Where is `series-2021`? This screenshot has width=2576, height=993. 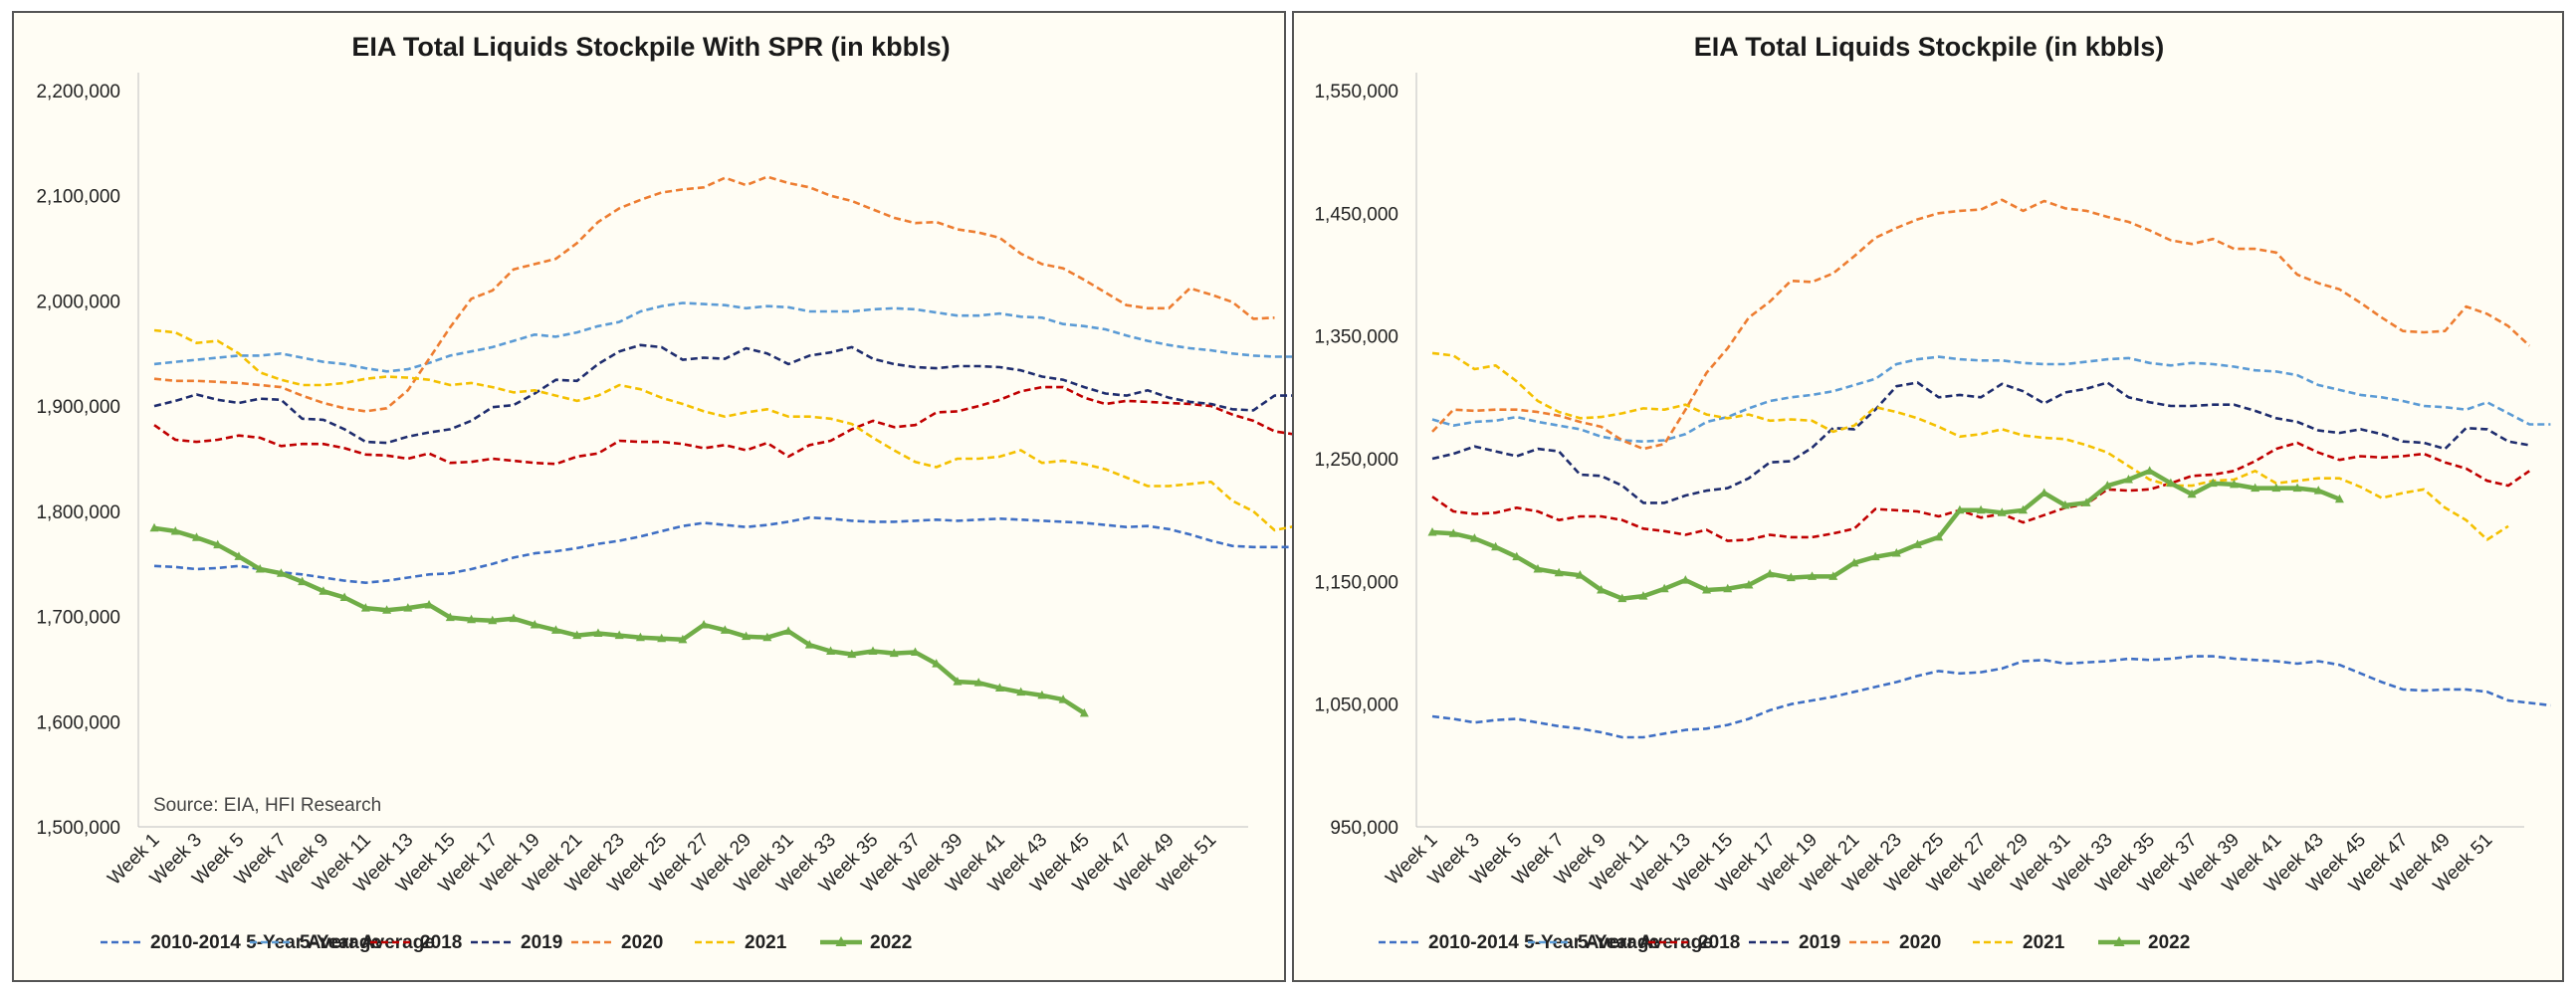 series-2021 is located at coordinates (724, 430).